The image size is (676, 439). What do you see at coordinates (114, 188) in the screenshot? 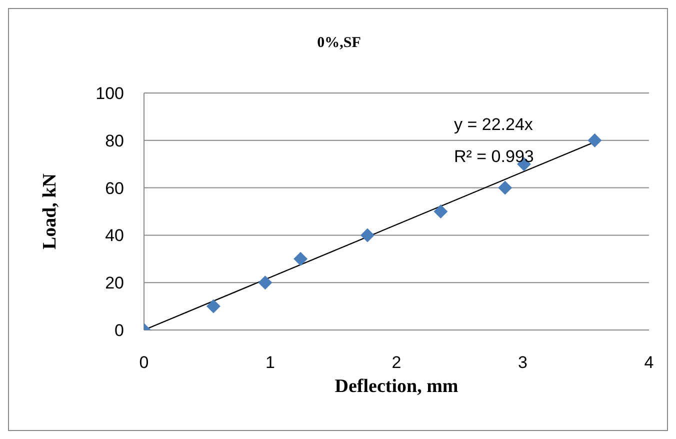
I see `y-tick-label: 60` at bounding box center [114, 188].